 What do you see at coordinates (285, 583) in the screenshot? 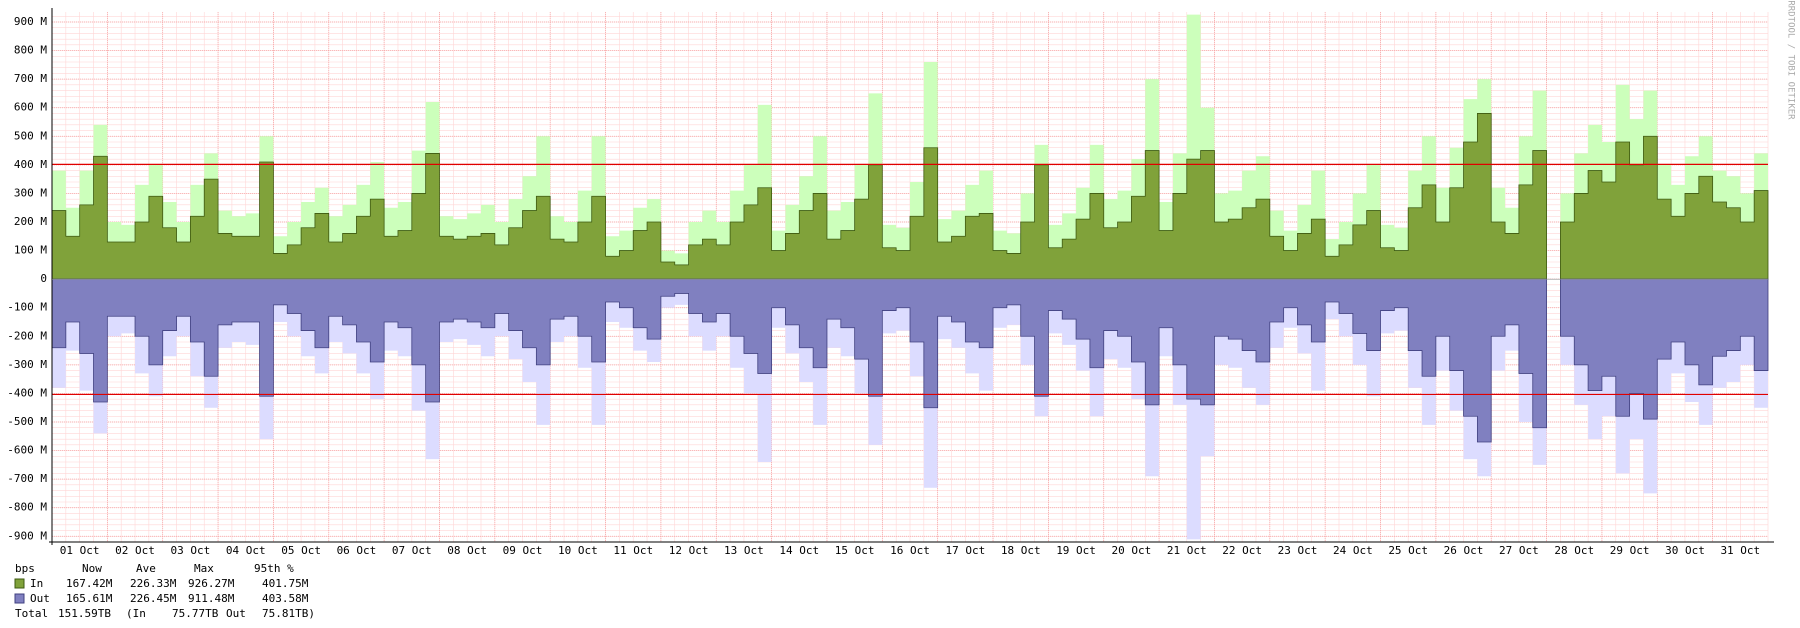
I see `legend-stat: 401.75M` at bounding box center [285, 583].